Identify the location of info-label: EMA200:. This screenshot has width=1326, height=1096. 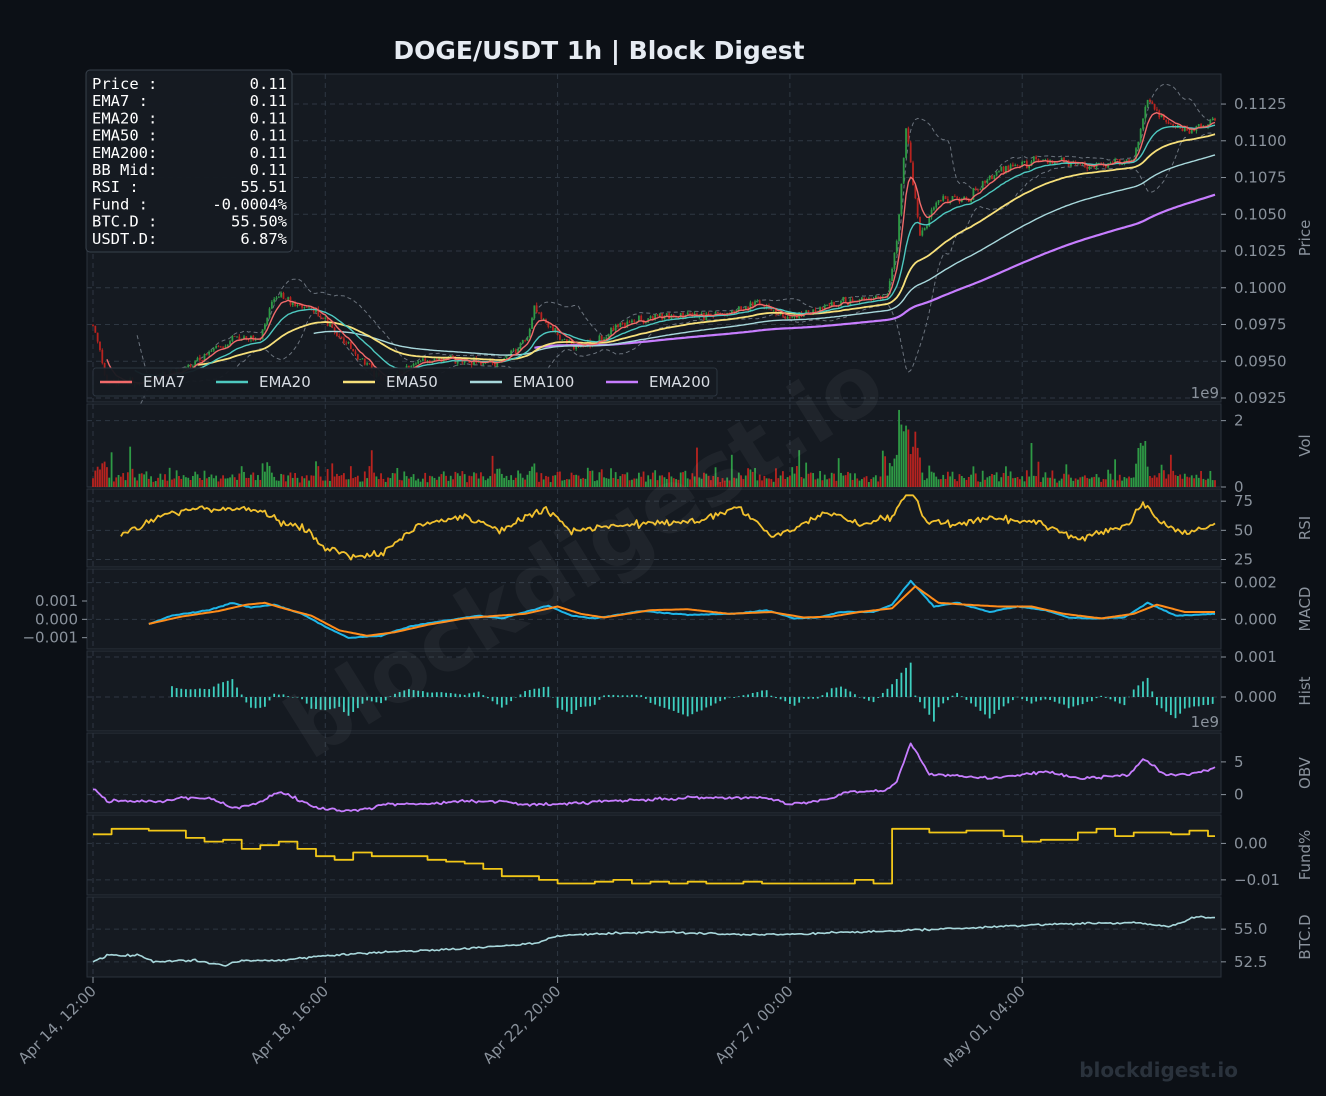
(124, 153).